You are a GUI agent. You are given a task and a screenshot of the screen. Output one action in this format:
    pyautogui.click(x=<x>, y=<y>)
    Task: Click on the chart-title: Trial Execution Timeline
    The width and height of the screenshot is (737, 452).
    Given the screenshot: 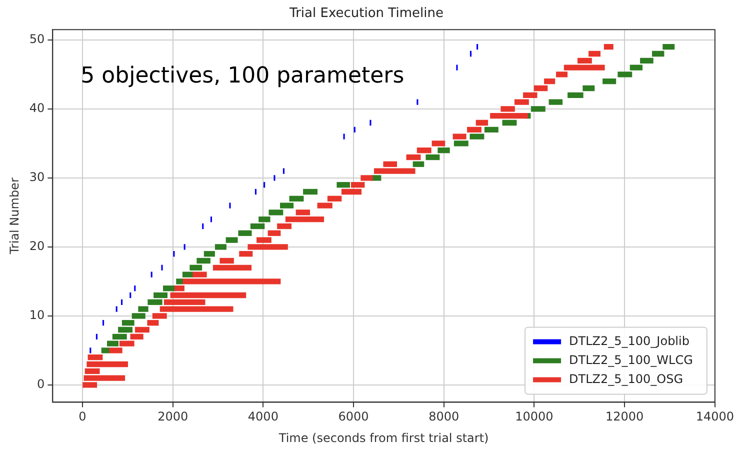 What is the action you would take?
    pyautogui.click(x=366, y=14)
    